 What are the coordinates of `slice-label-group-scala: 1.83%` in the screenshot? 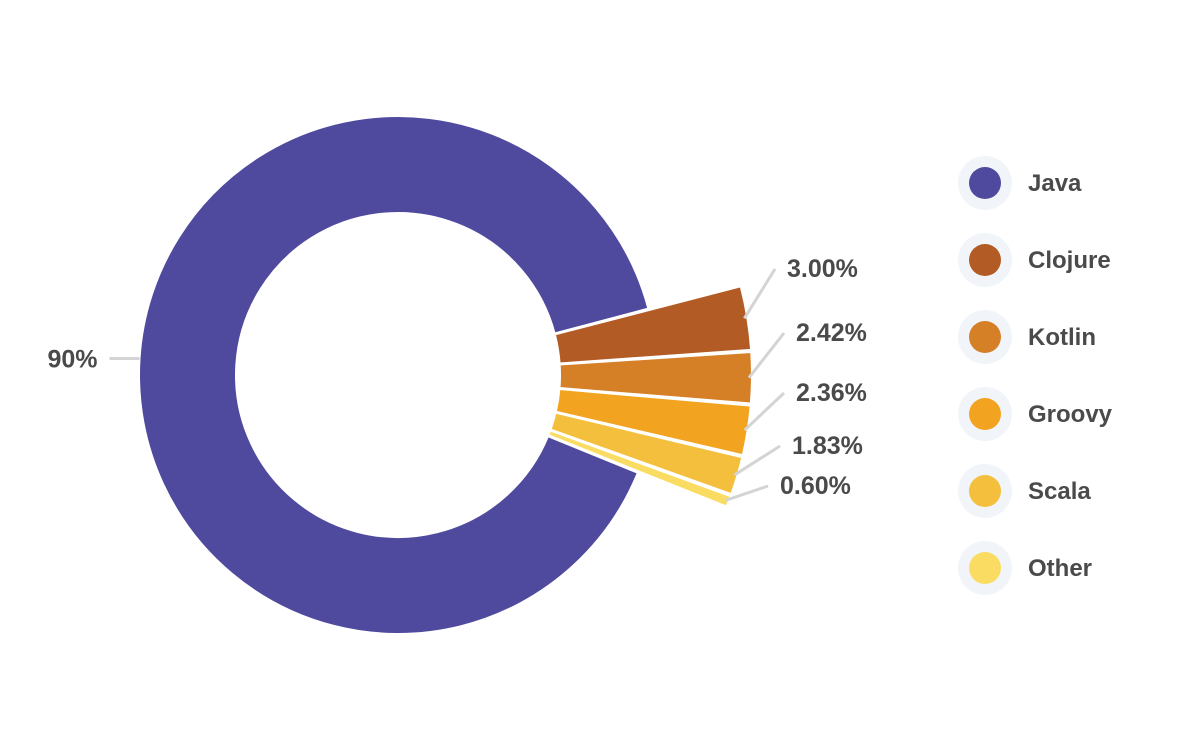 It's located at (798, 454).